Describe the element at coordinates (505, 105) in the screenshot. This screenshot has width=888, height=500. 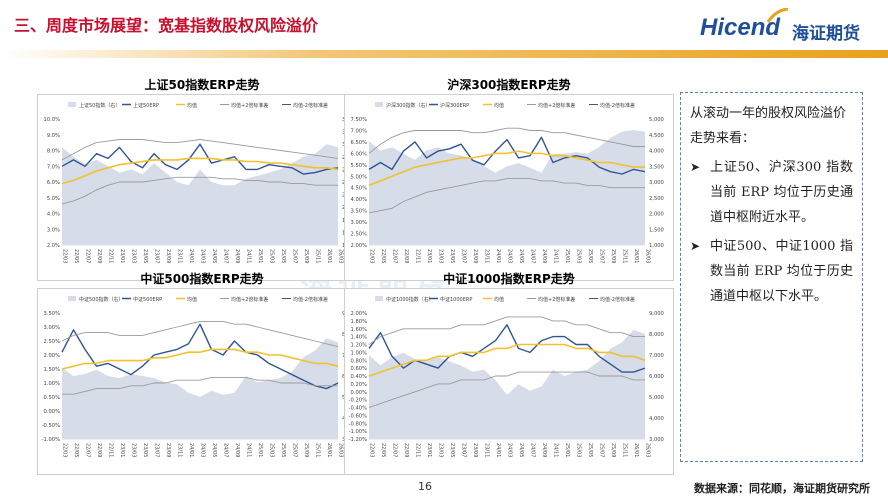
I see `chart-legend: 沪深300指数（右） 沪深300ERP 均值 均值+2倍标准差 均值-2倍标准差` at that location.